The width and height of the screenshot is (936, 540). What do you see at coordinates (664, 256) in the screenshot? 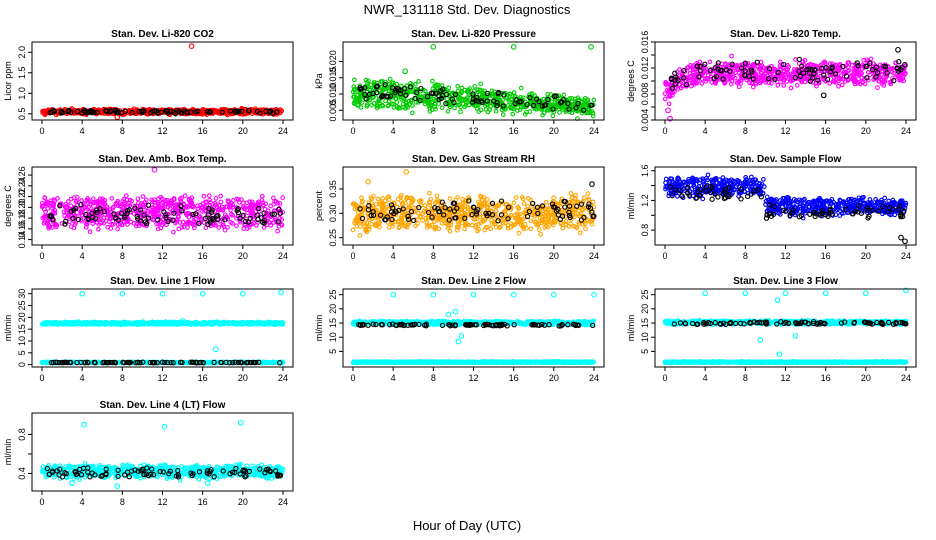
I see `x-tick-label: 0` at bounding box center [664, 256].